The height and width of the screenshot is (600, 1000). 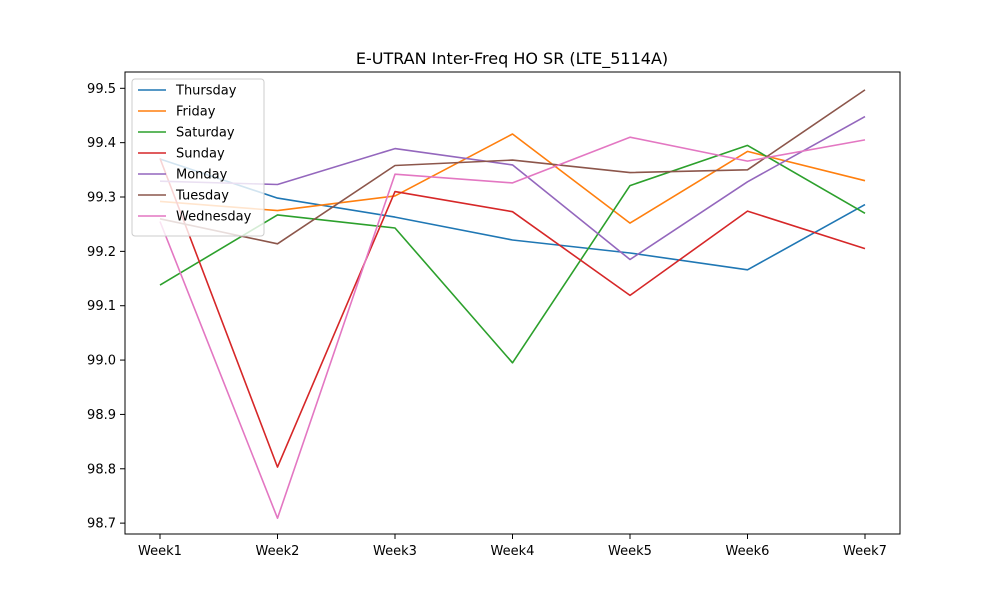 I want to click on y-axis: 98.7 98.8 98.9 99.0 99.1 99.2 99.3 99.4 99.5, so click(x=106, y=307).